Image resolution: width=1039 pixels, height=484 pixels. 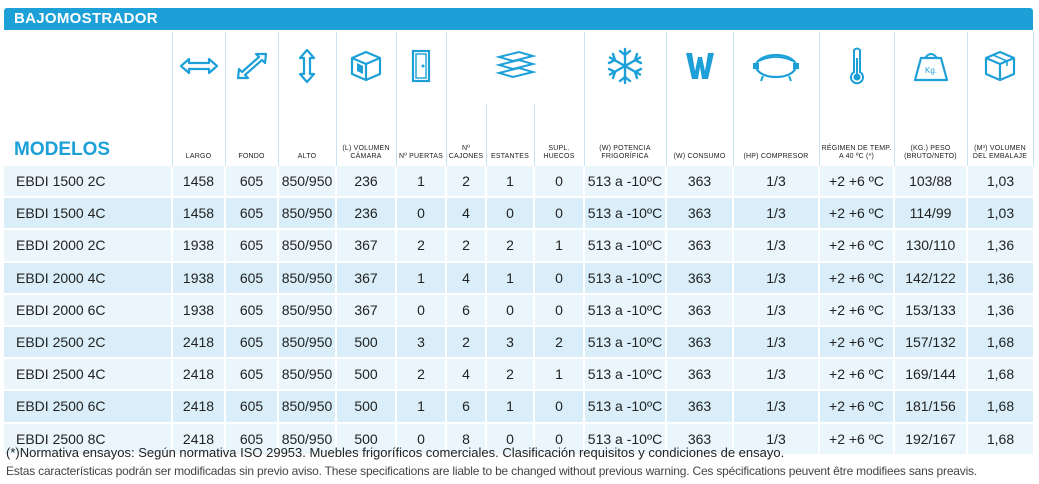 I want to click on model-cell: EBDI 2500 6C, so click(x=88, y=407).